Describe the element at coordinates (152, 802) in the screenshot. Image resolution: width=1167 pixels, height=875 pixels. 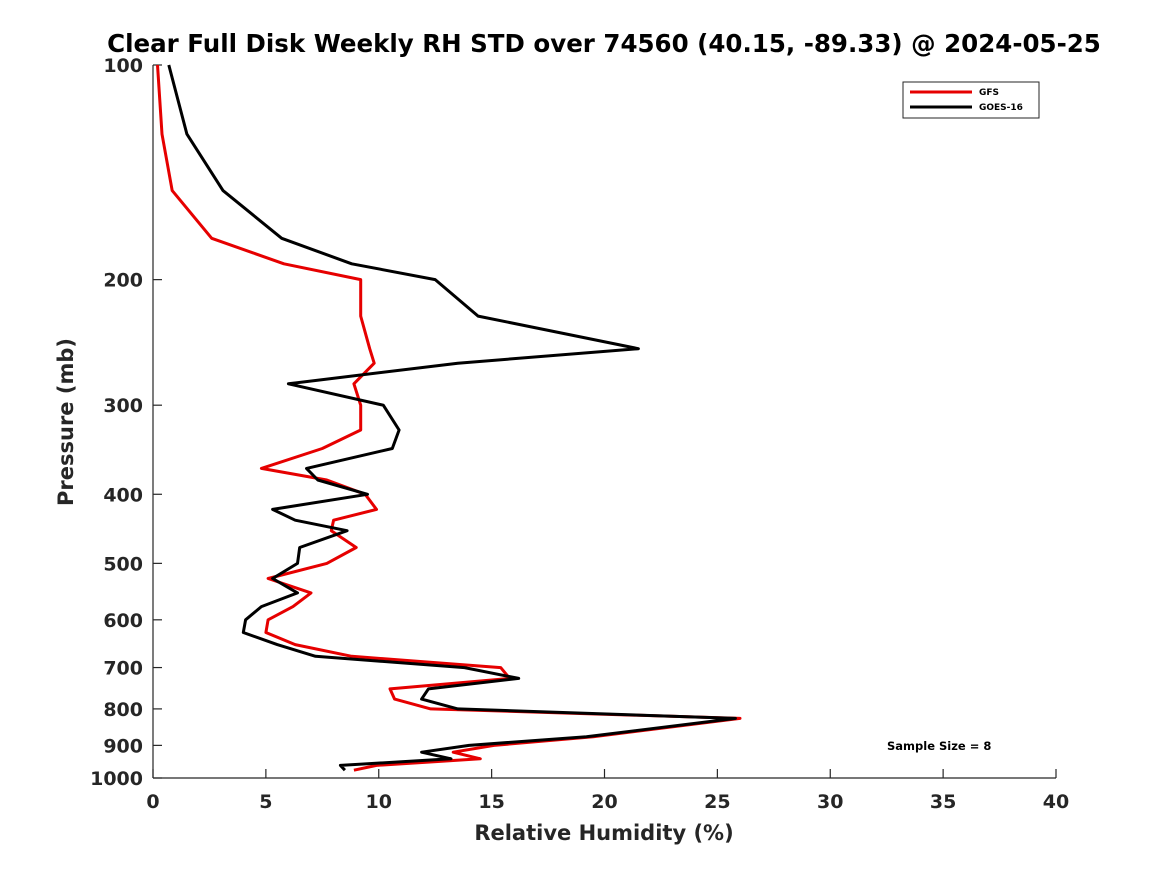
I see `x-tick-label: 0` at that location.